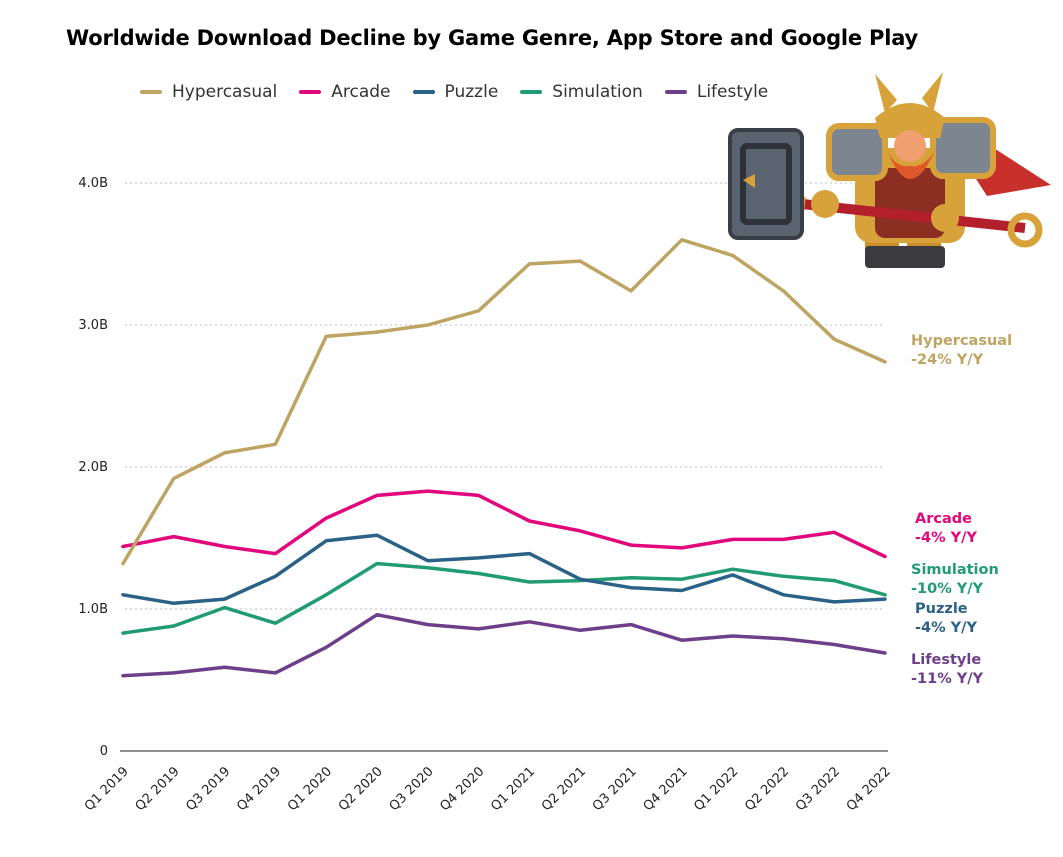 This screenshot has height=857, width=1063. Describe the element at coordinates (946, 660) in the screenshot. I see `end-label-name: Lifestyle` at that location.